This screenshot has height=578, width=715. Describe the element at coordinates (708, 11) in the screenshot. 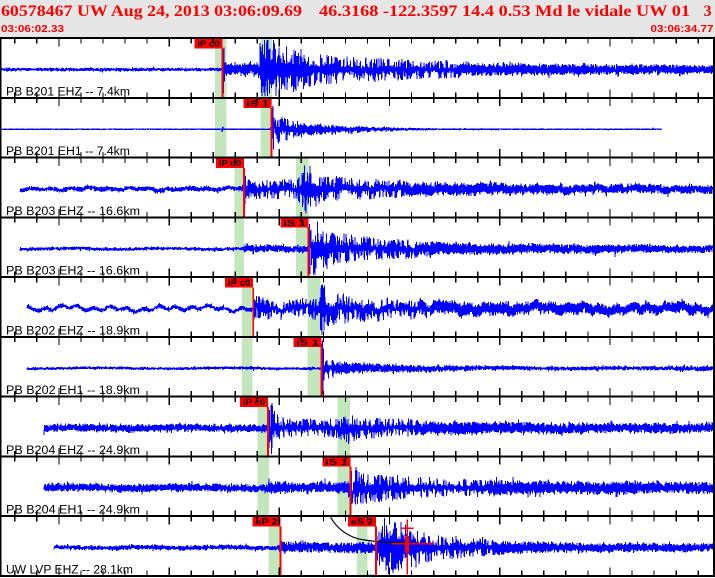

I see `svg-text: 3` at that location.